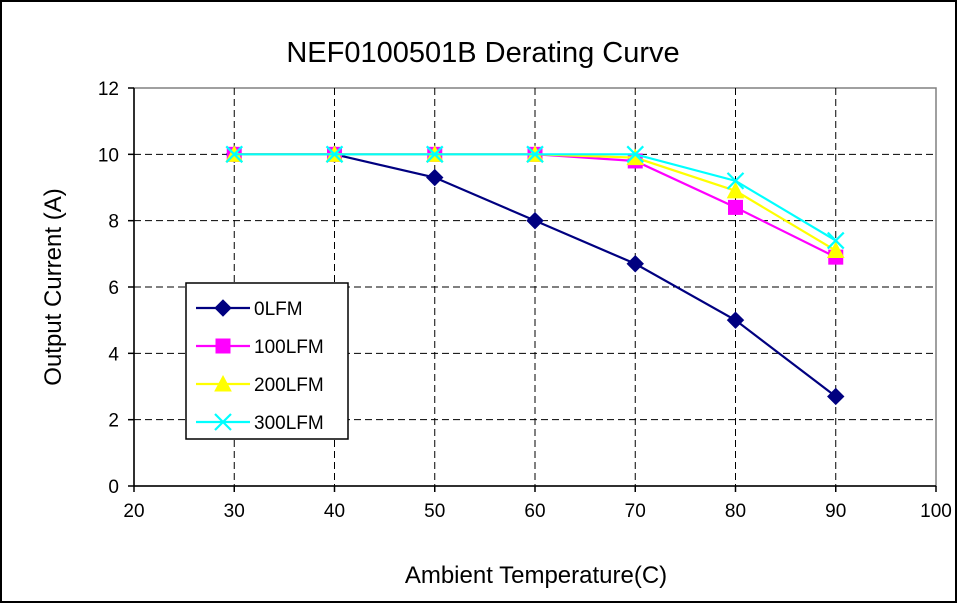 This screenshot has height=604, width=958. I want to click on legend-item-300LFM: 300LFM, so click(260, 423).